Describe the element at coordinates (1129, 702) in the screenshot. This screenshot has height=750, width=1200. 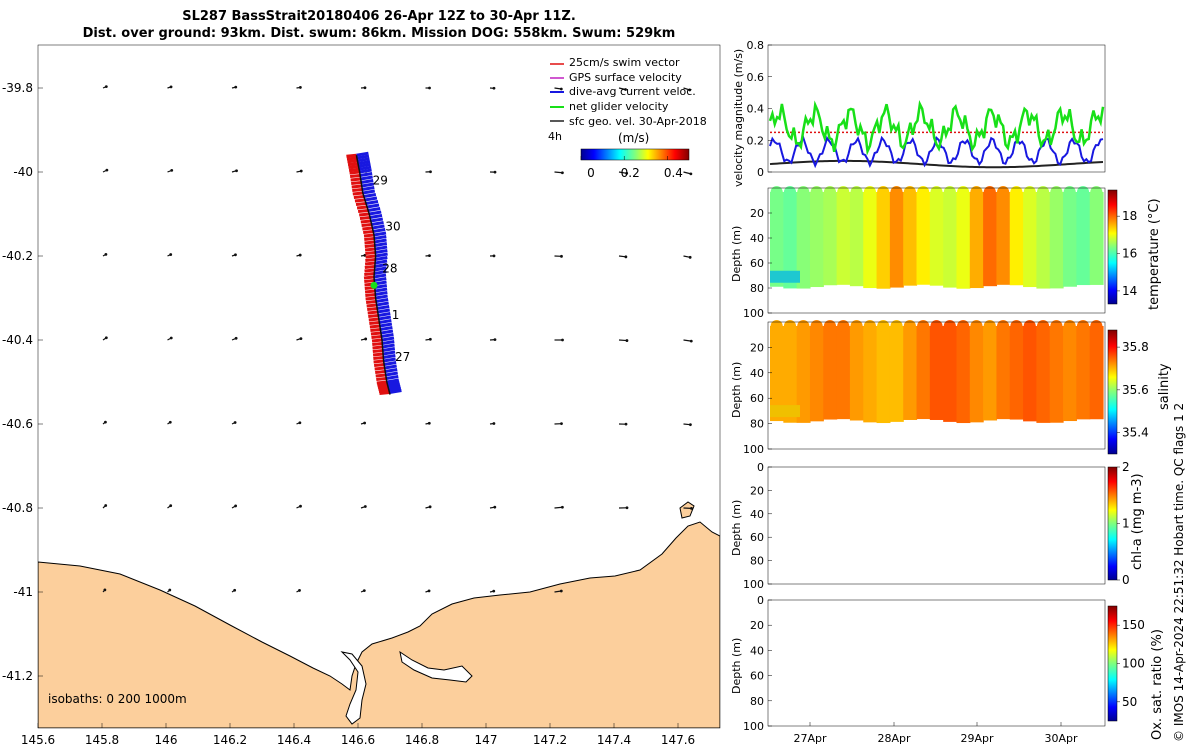
I see `colorbar-tick-label: 50` at that location.